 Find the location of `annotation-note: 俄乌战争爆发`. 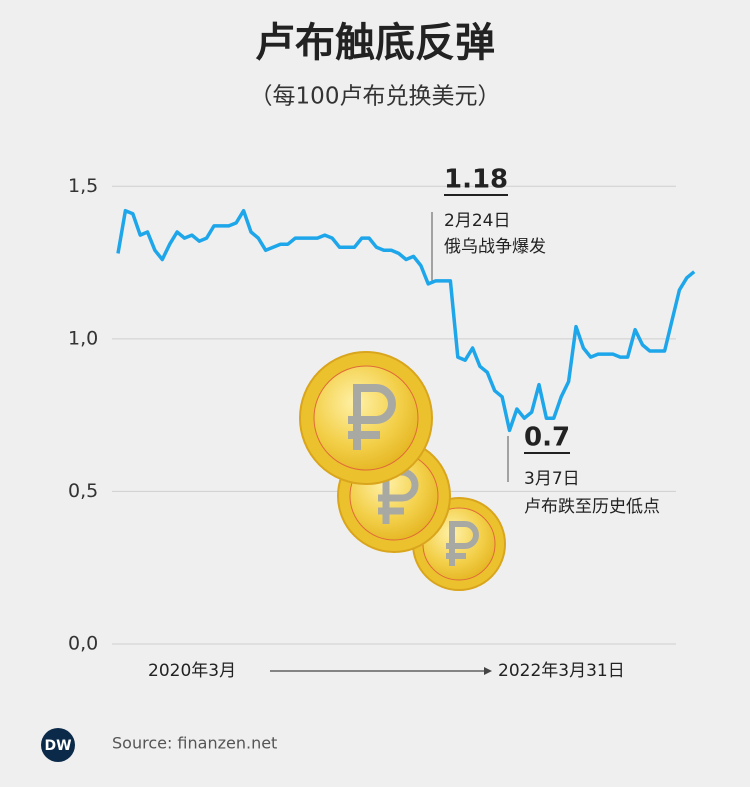

annotation-note: 俄乌战争爆发 is located at coordinates (495, 247).